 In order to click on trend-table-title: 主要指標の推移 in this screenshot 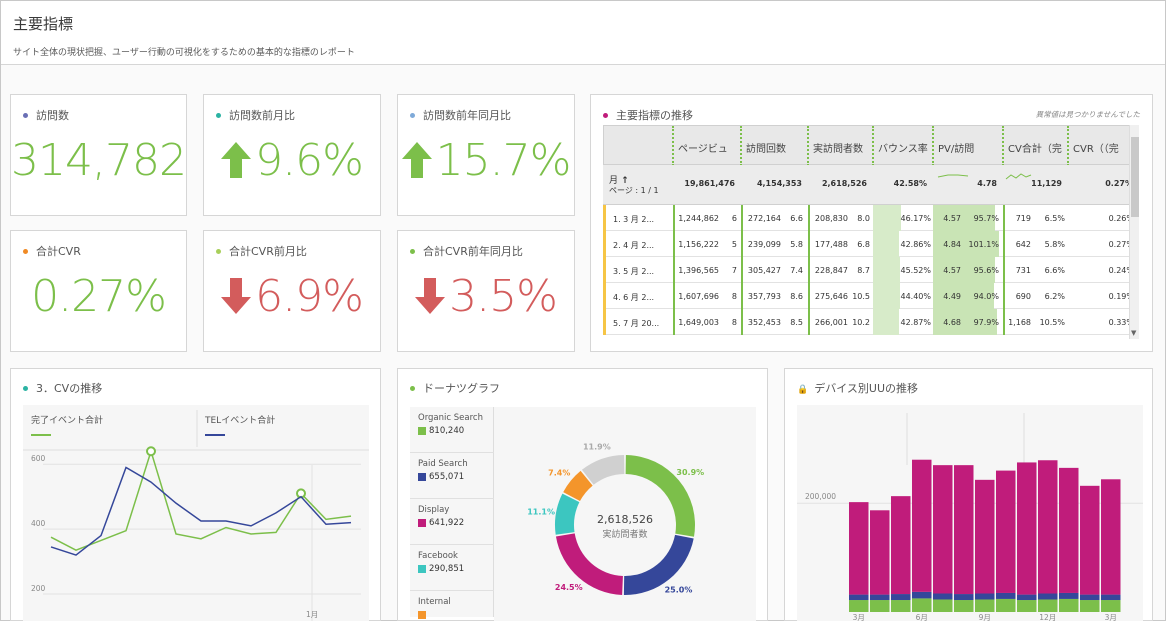, I will do `click(648, 115)`.